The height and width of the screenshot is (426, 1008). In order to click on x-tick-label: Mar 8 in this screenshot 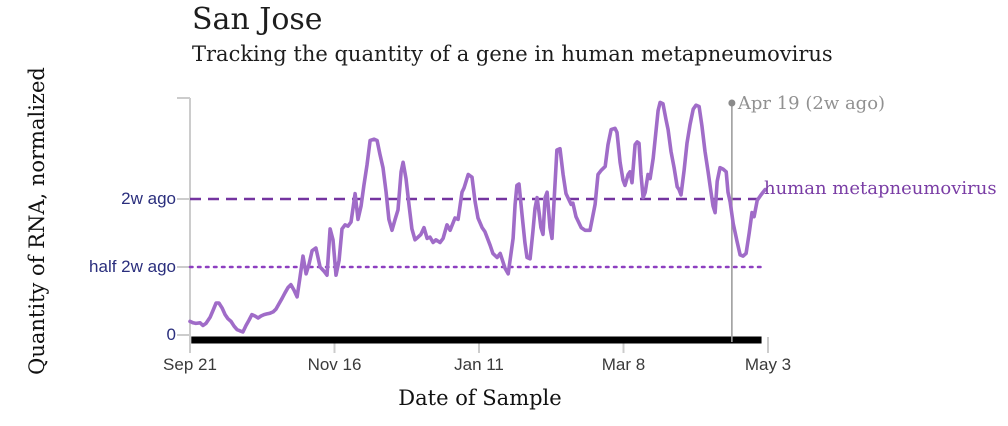, I will do `click(623, 364)`.